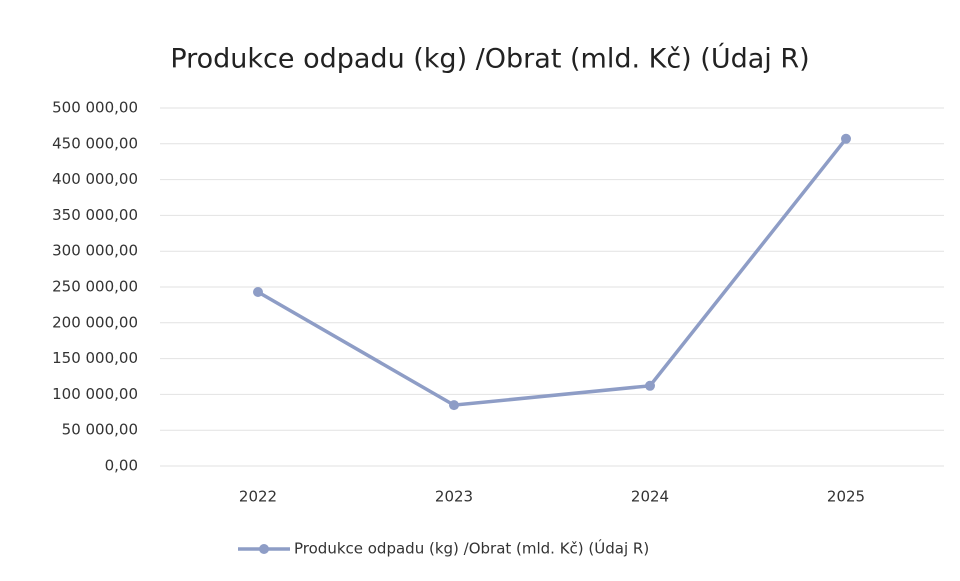  What do you see at coordinates (264, 549) in the screenshot?
I see `legend-marker` at bounding box center [264, 549].